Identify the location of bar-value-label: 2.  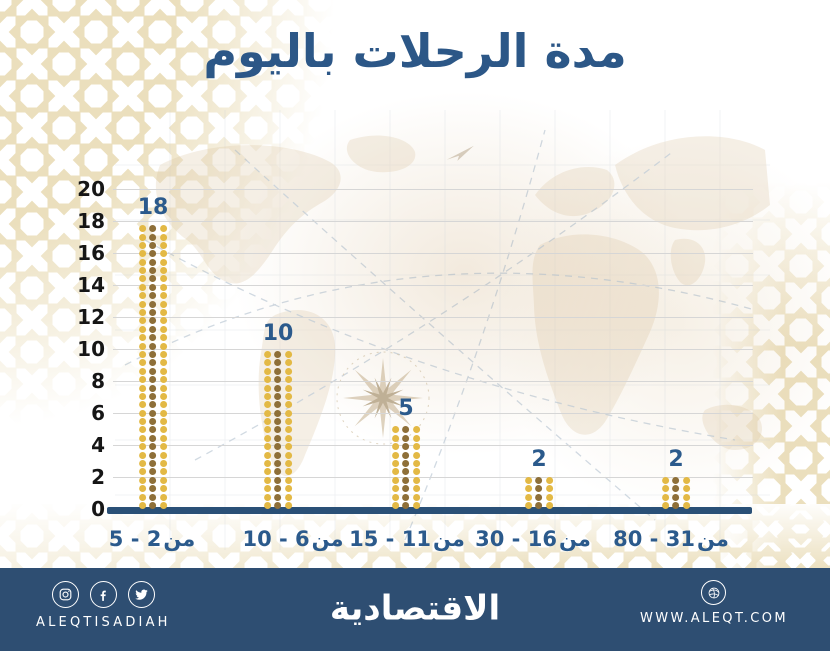
(539, 459).